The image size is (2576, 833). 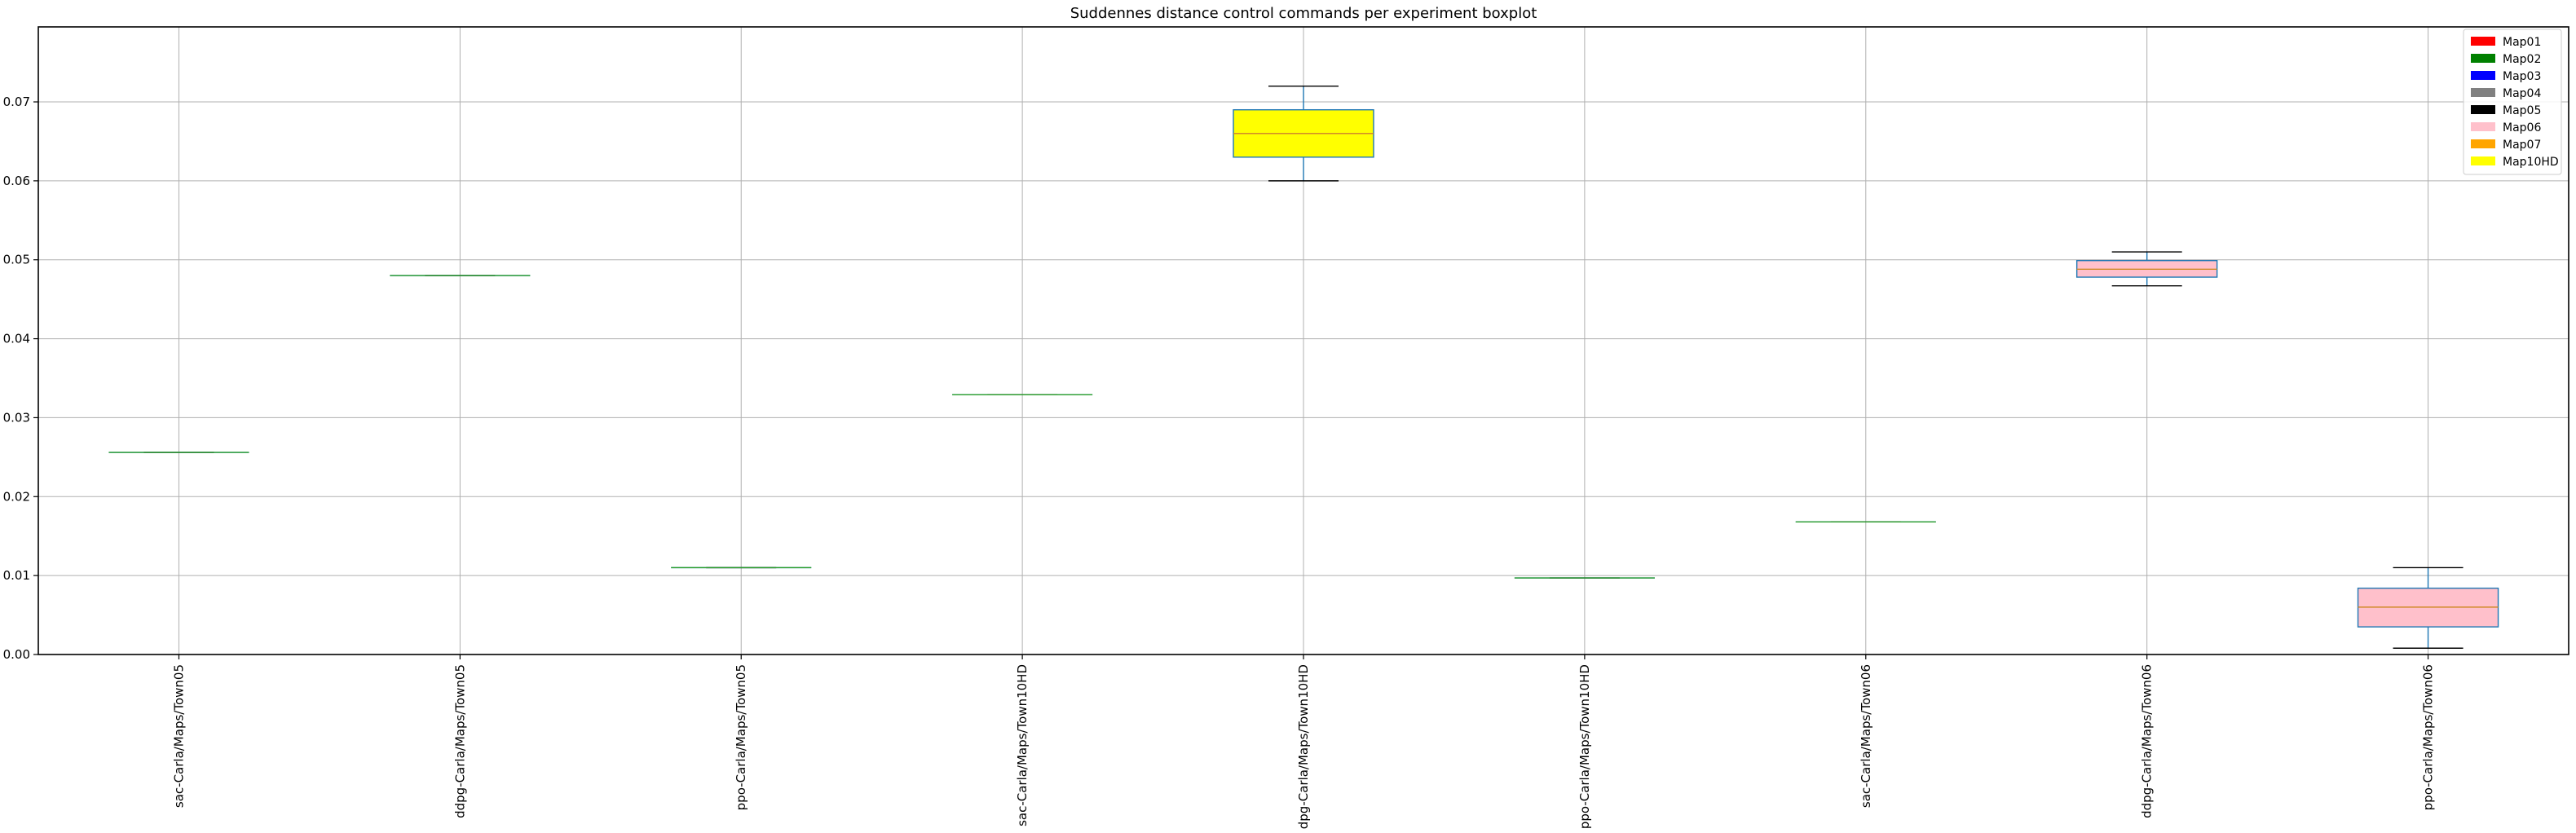 I want to click on x-tick-label: sac-Carla/Maps/Town10HD, so click(x=1022, y=745).